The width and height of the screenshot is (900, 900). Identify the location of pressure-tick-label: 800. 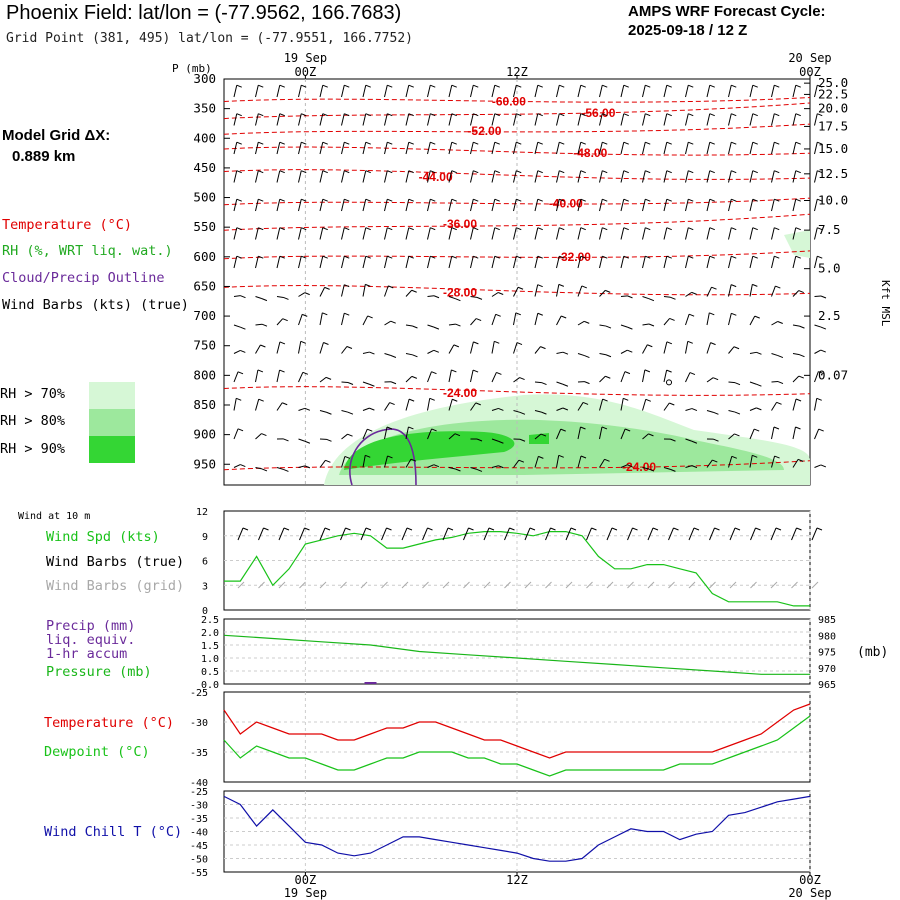
(204, 374).